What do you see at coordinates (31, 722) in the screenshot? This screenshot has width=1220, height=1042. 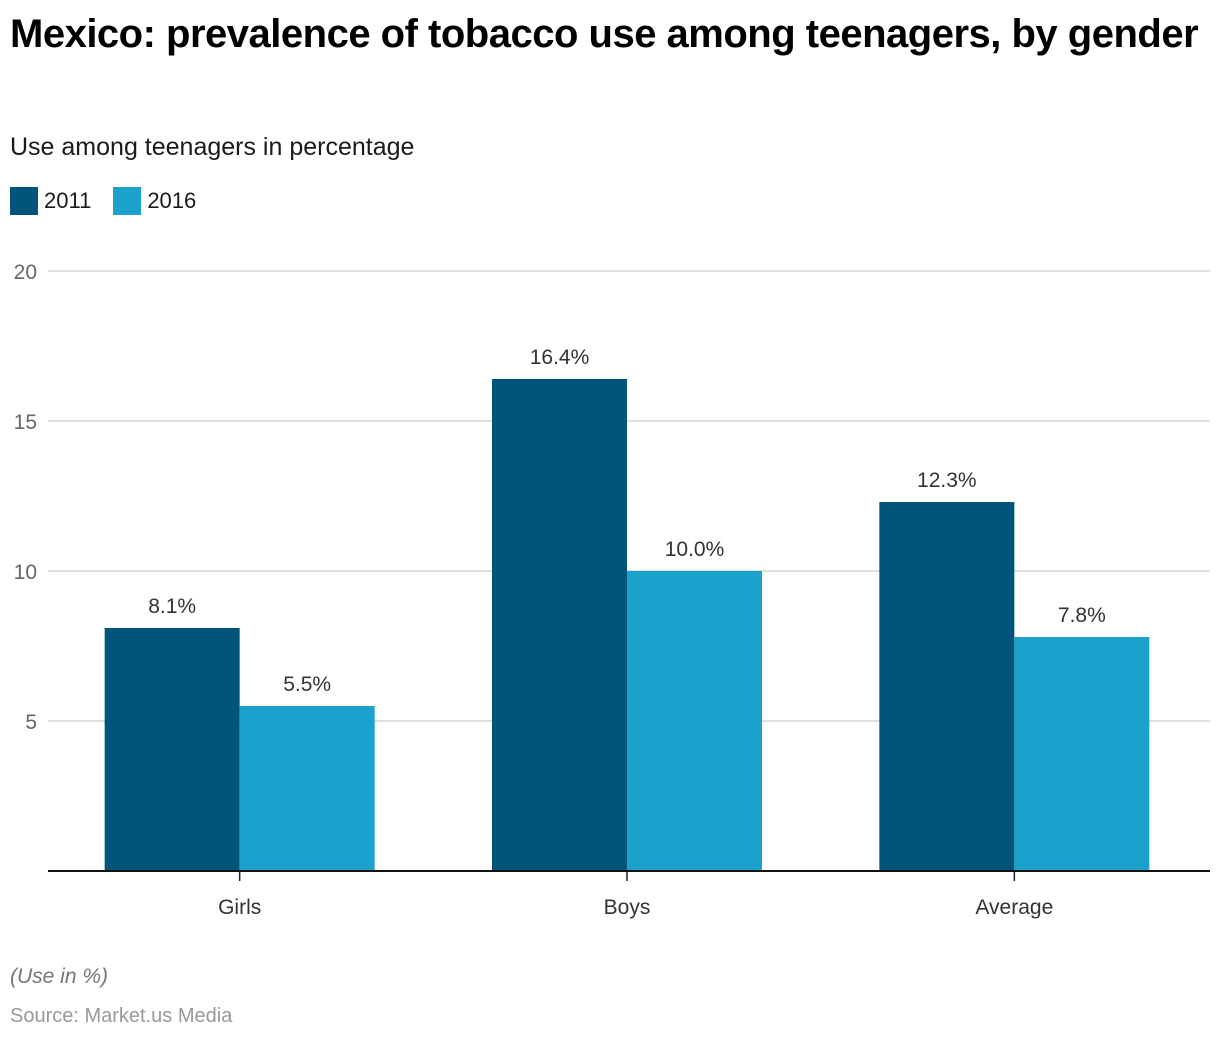 I see `y-tick-label: 5` at bounding box center [31, 722].